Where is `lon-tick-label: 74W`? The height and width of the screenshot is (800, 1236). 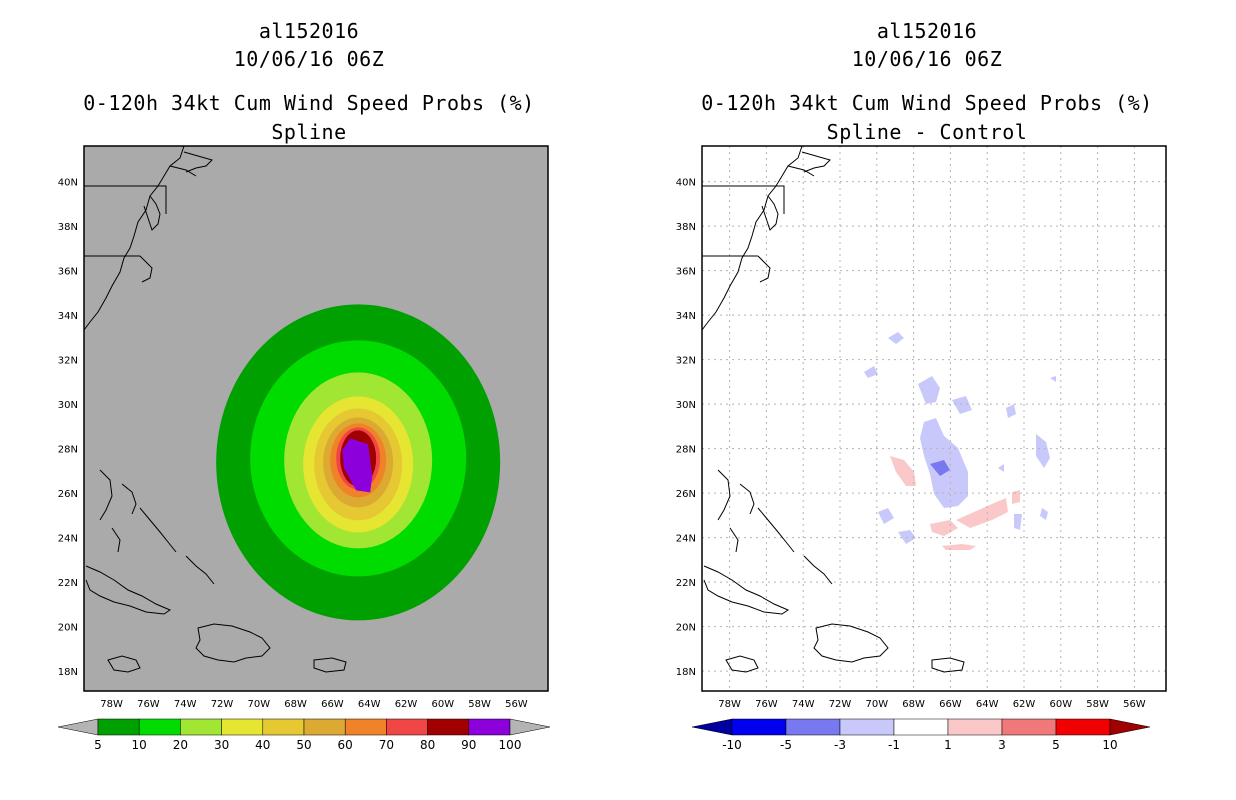 lon-tick-label: 74W is located at coordinates (803, 704).